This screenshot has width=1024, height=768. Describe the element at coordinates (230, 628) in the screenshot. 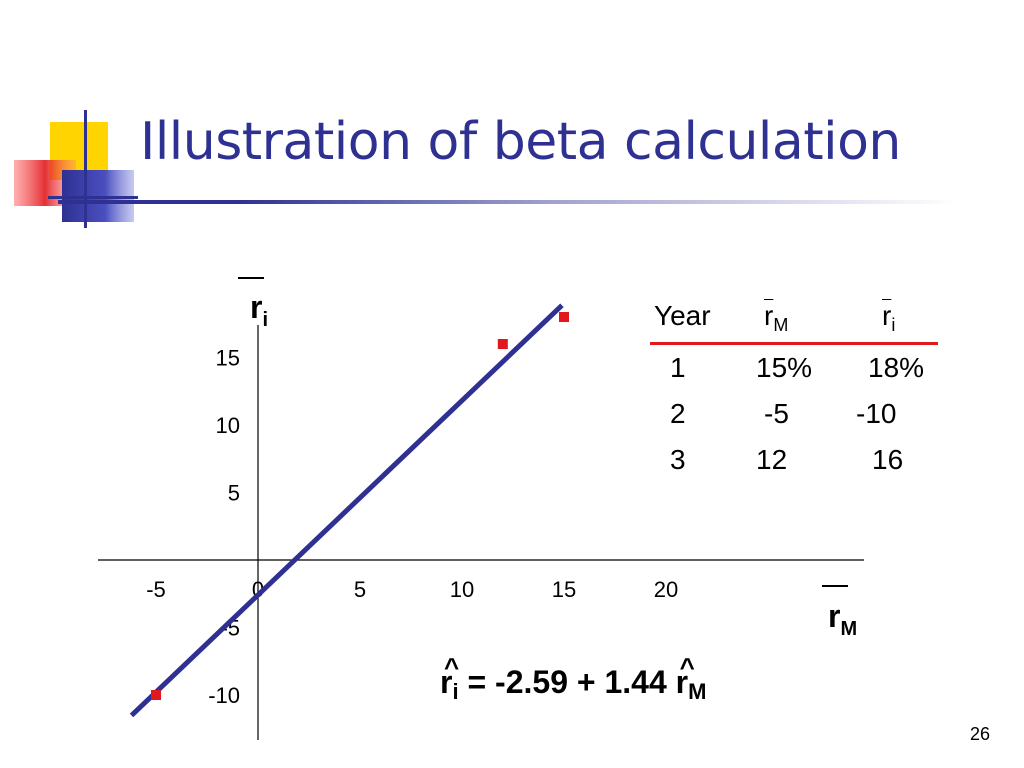

I see `y-tick-label: -5` at that location.